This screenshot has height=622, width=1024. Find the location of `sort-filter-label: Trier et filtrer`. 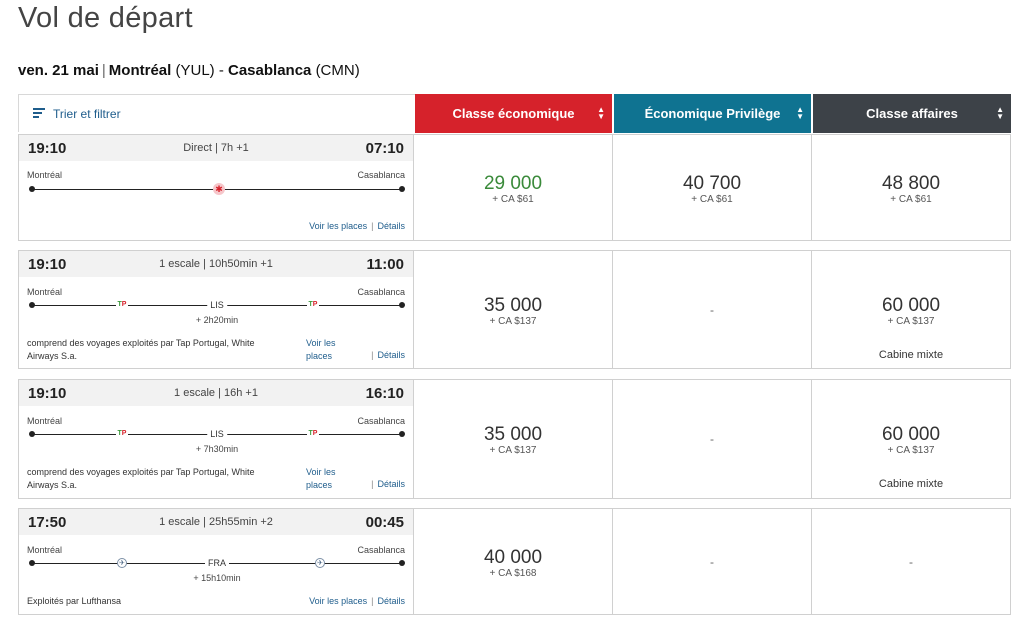

sort-filter-label: Trier et filtrer is located at coordinates (87, 114).